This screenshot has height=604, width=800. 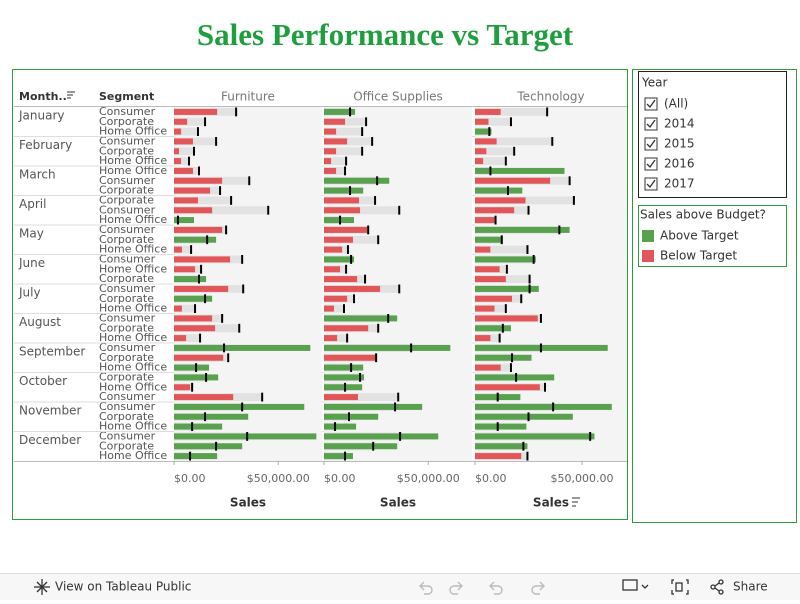 I want to click on year-filter-box, so click(x=712, y=134).